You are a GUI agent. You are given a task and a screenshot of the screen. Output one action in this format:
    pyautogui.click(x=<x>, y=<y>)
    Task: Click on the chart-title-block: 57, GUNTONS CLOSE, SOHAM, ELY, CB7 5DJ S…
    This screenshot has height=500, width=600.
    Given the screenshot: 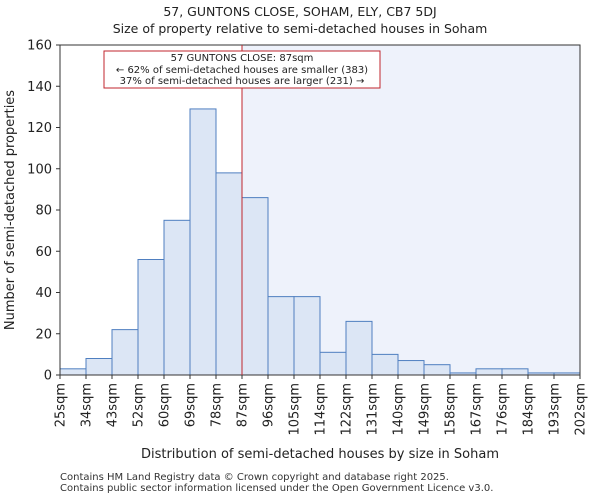 What is the action you would take?
    pyautogui.click(x=300, y=20)
    